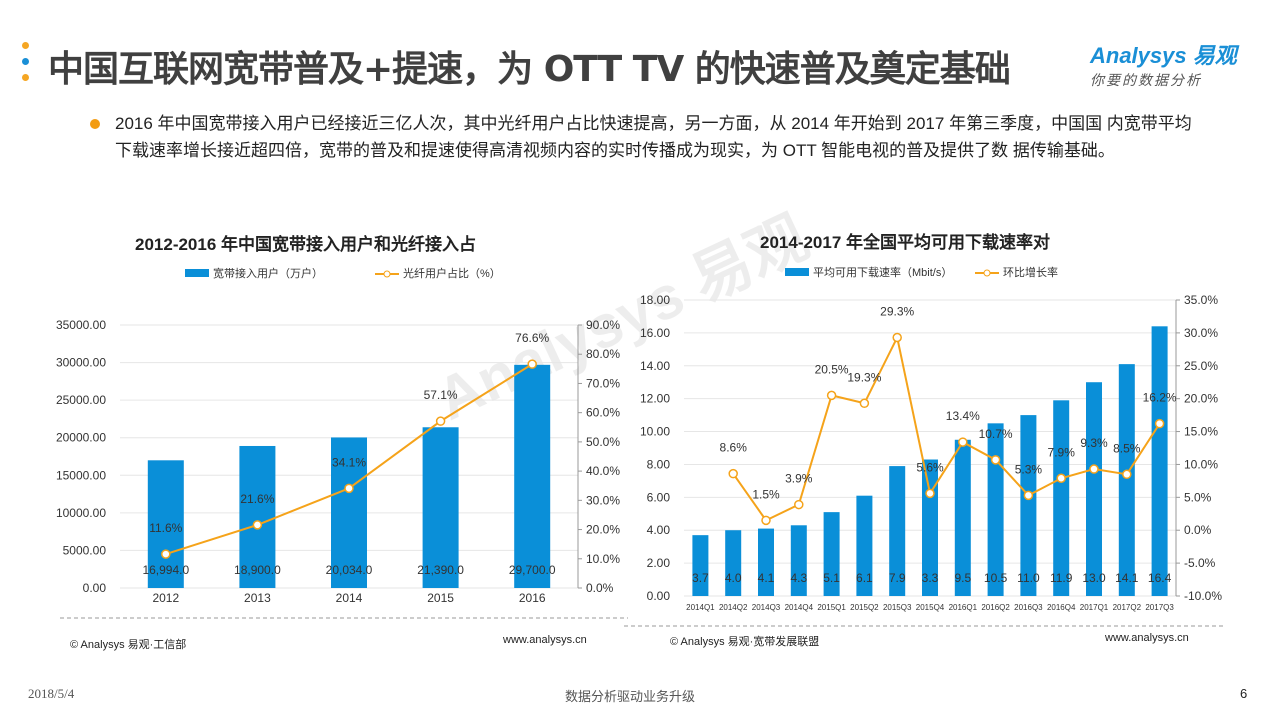 The height and width of the screenshot is (720, 1280). I want to click on y-tick-label: 20000.00, so click(81, 438).